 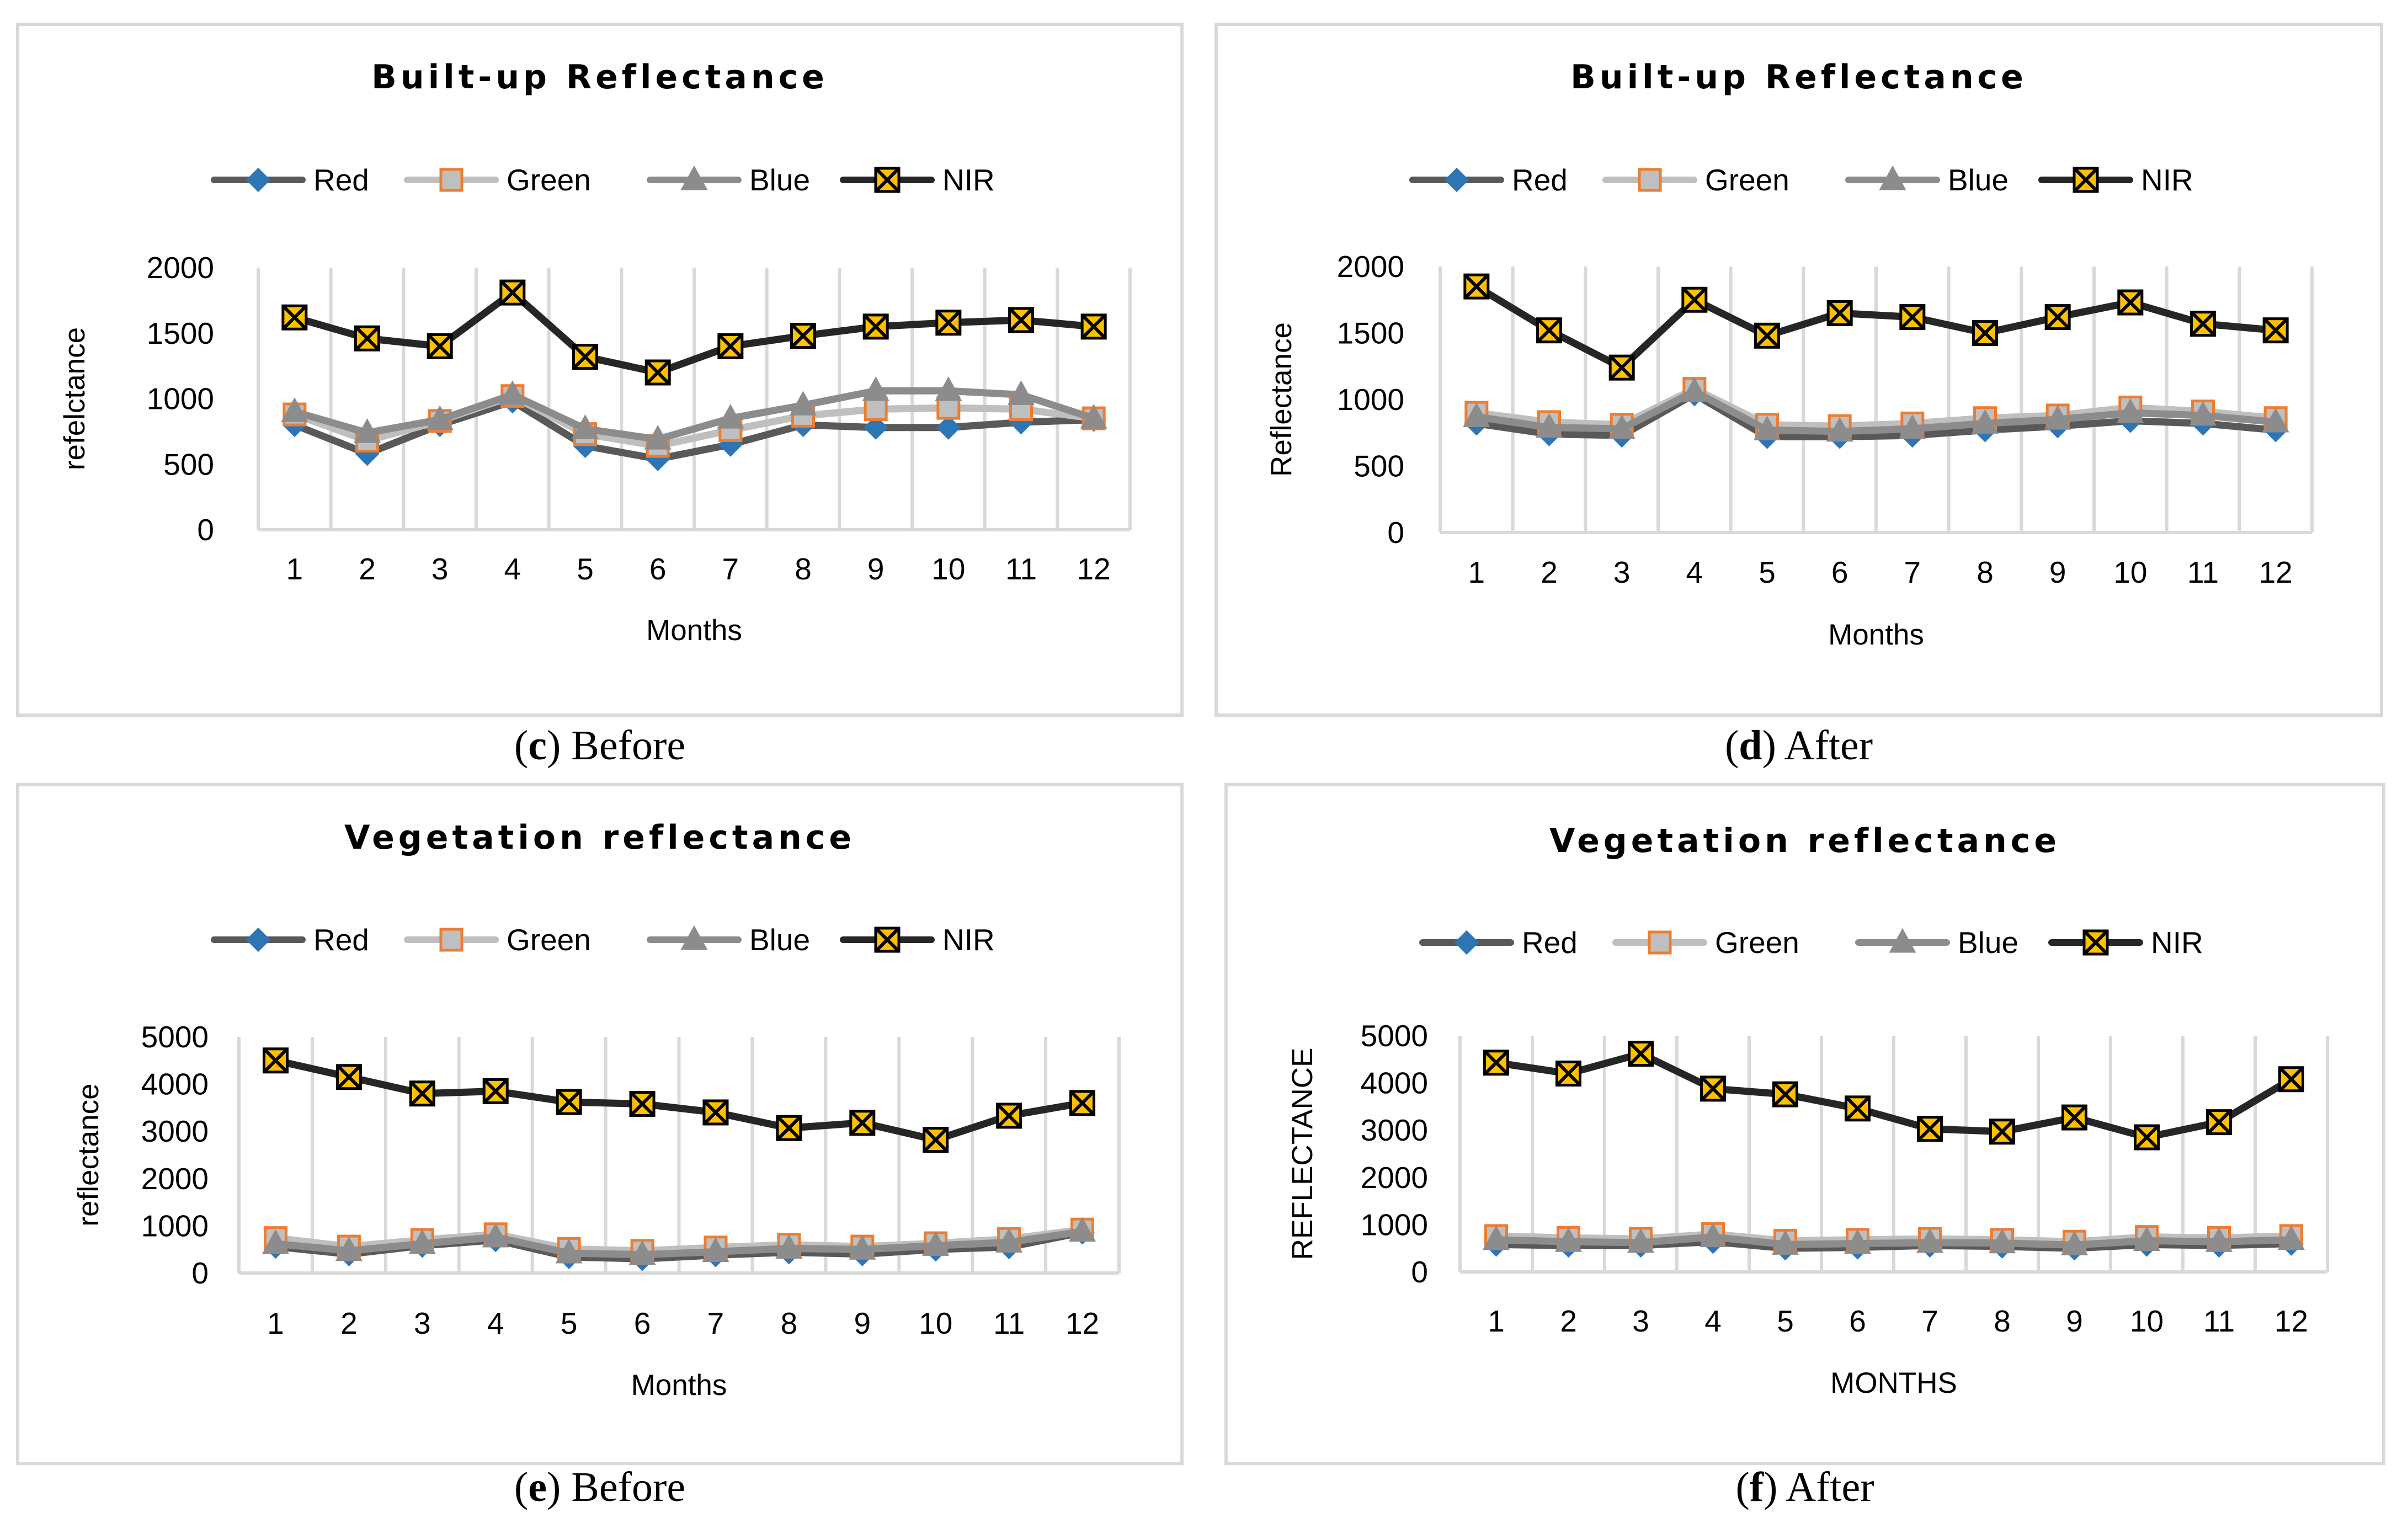 I want to click on caption-letter: e, so click(x=537, y=1487).